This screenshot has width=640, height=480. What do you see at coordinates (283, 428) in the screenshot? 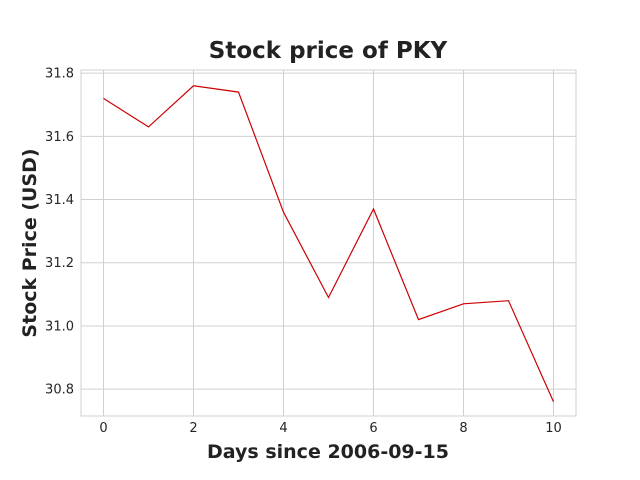
I see `x-tick-label: 4` at bounding box center [283, 428].